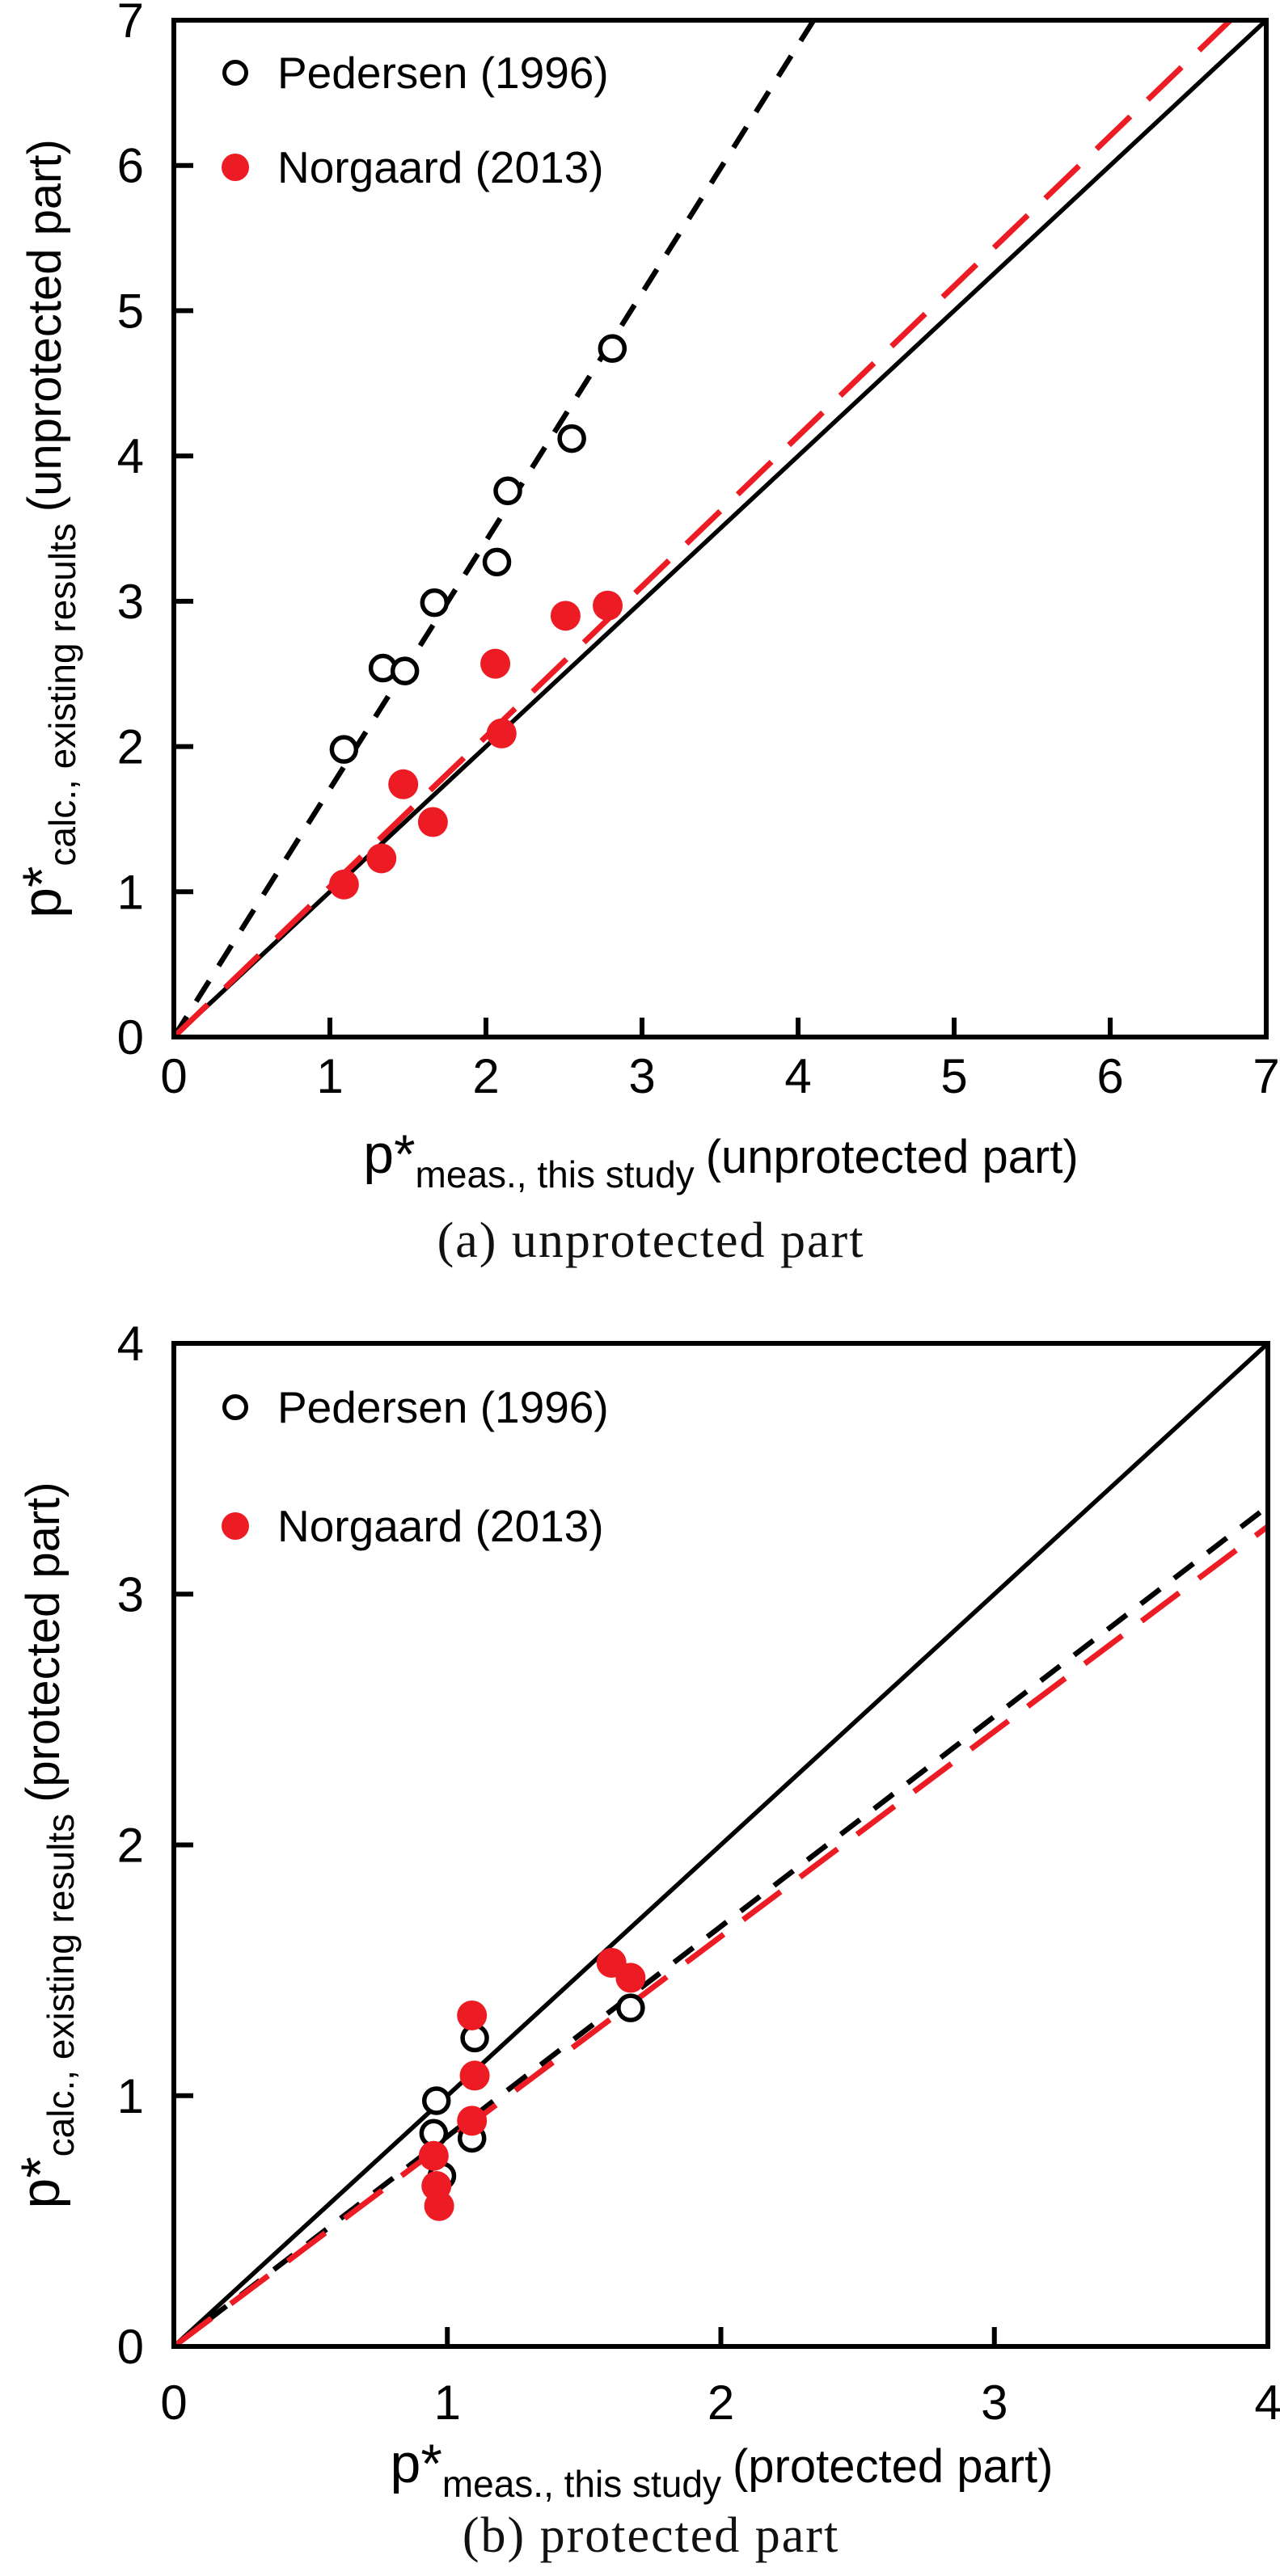 The width and height of the screenshot is (1280, 2576). Describe the element at coordinates (130, 1037) in the screenshot. I see `y-tick-label-a: 0` at that location.